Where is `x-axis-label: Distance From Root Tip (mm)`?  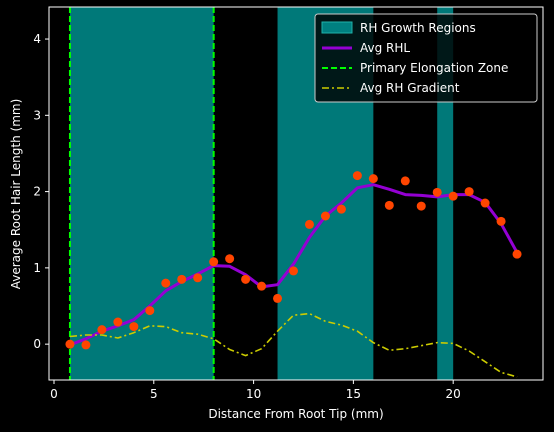 x-axis-label: Distance From Root Tip (mm) is located at coordinates (295, 414).